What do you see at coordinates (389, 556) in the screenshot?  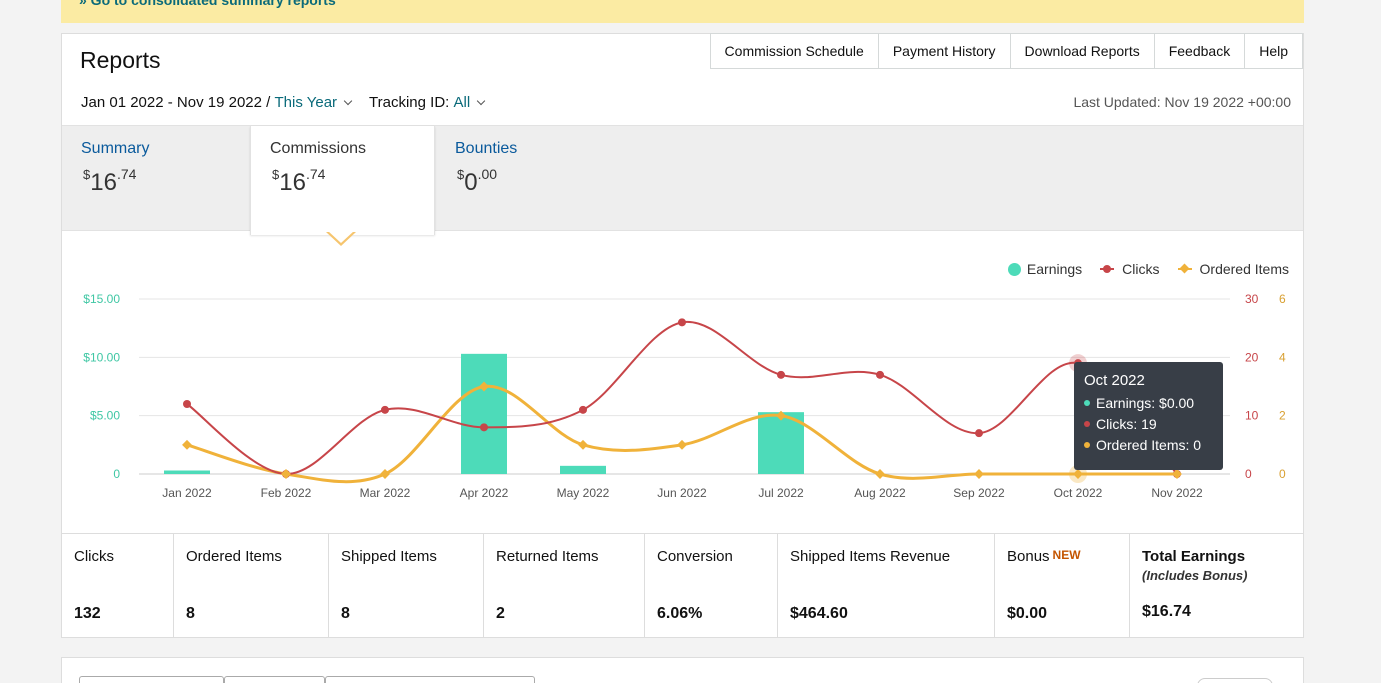 I see `stat-label: Shipped Items` at bounding box center [389, 556].